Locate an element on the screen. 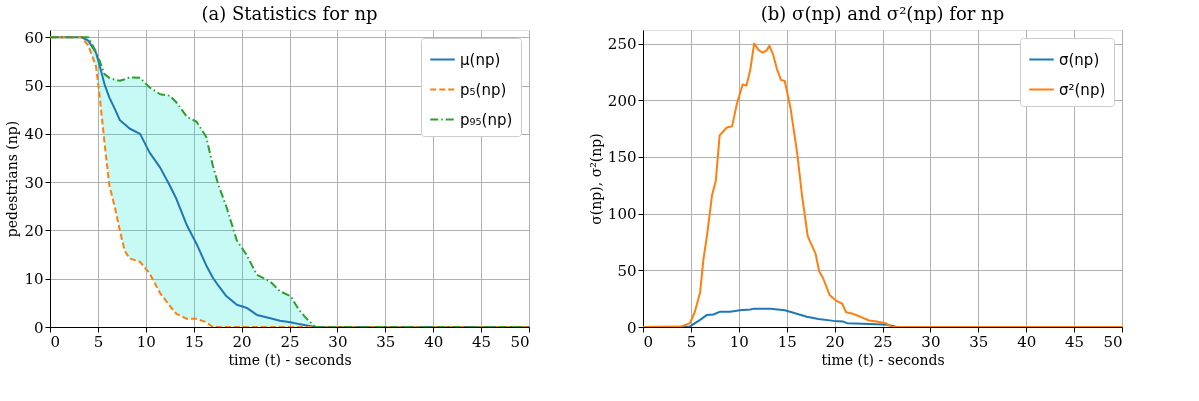  legend-label: p₉₅(np) is located at coordinates (486, 119).